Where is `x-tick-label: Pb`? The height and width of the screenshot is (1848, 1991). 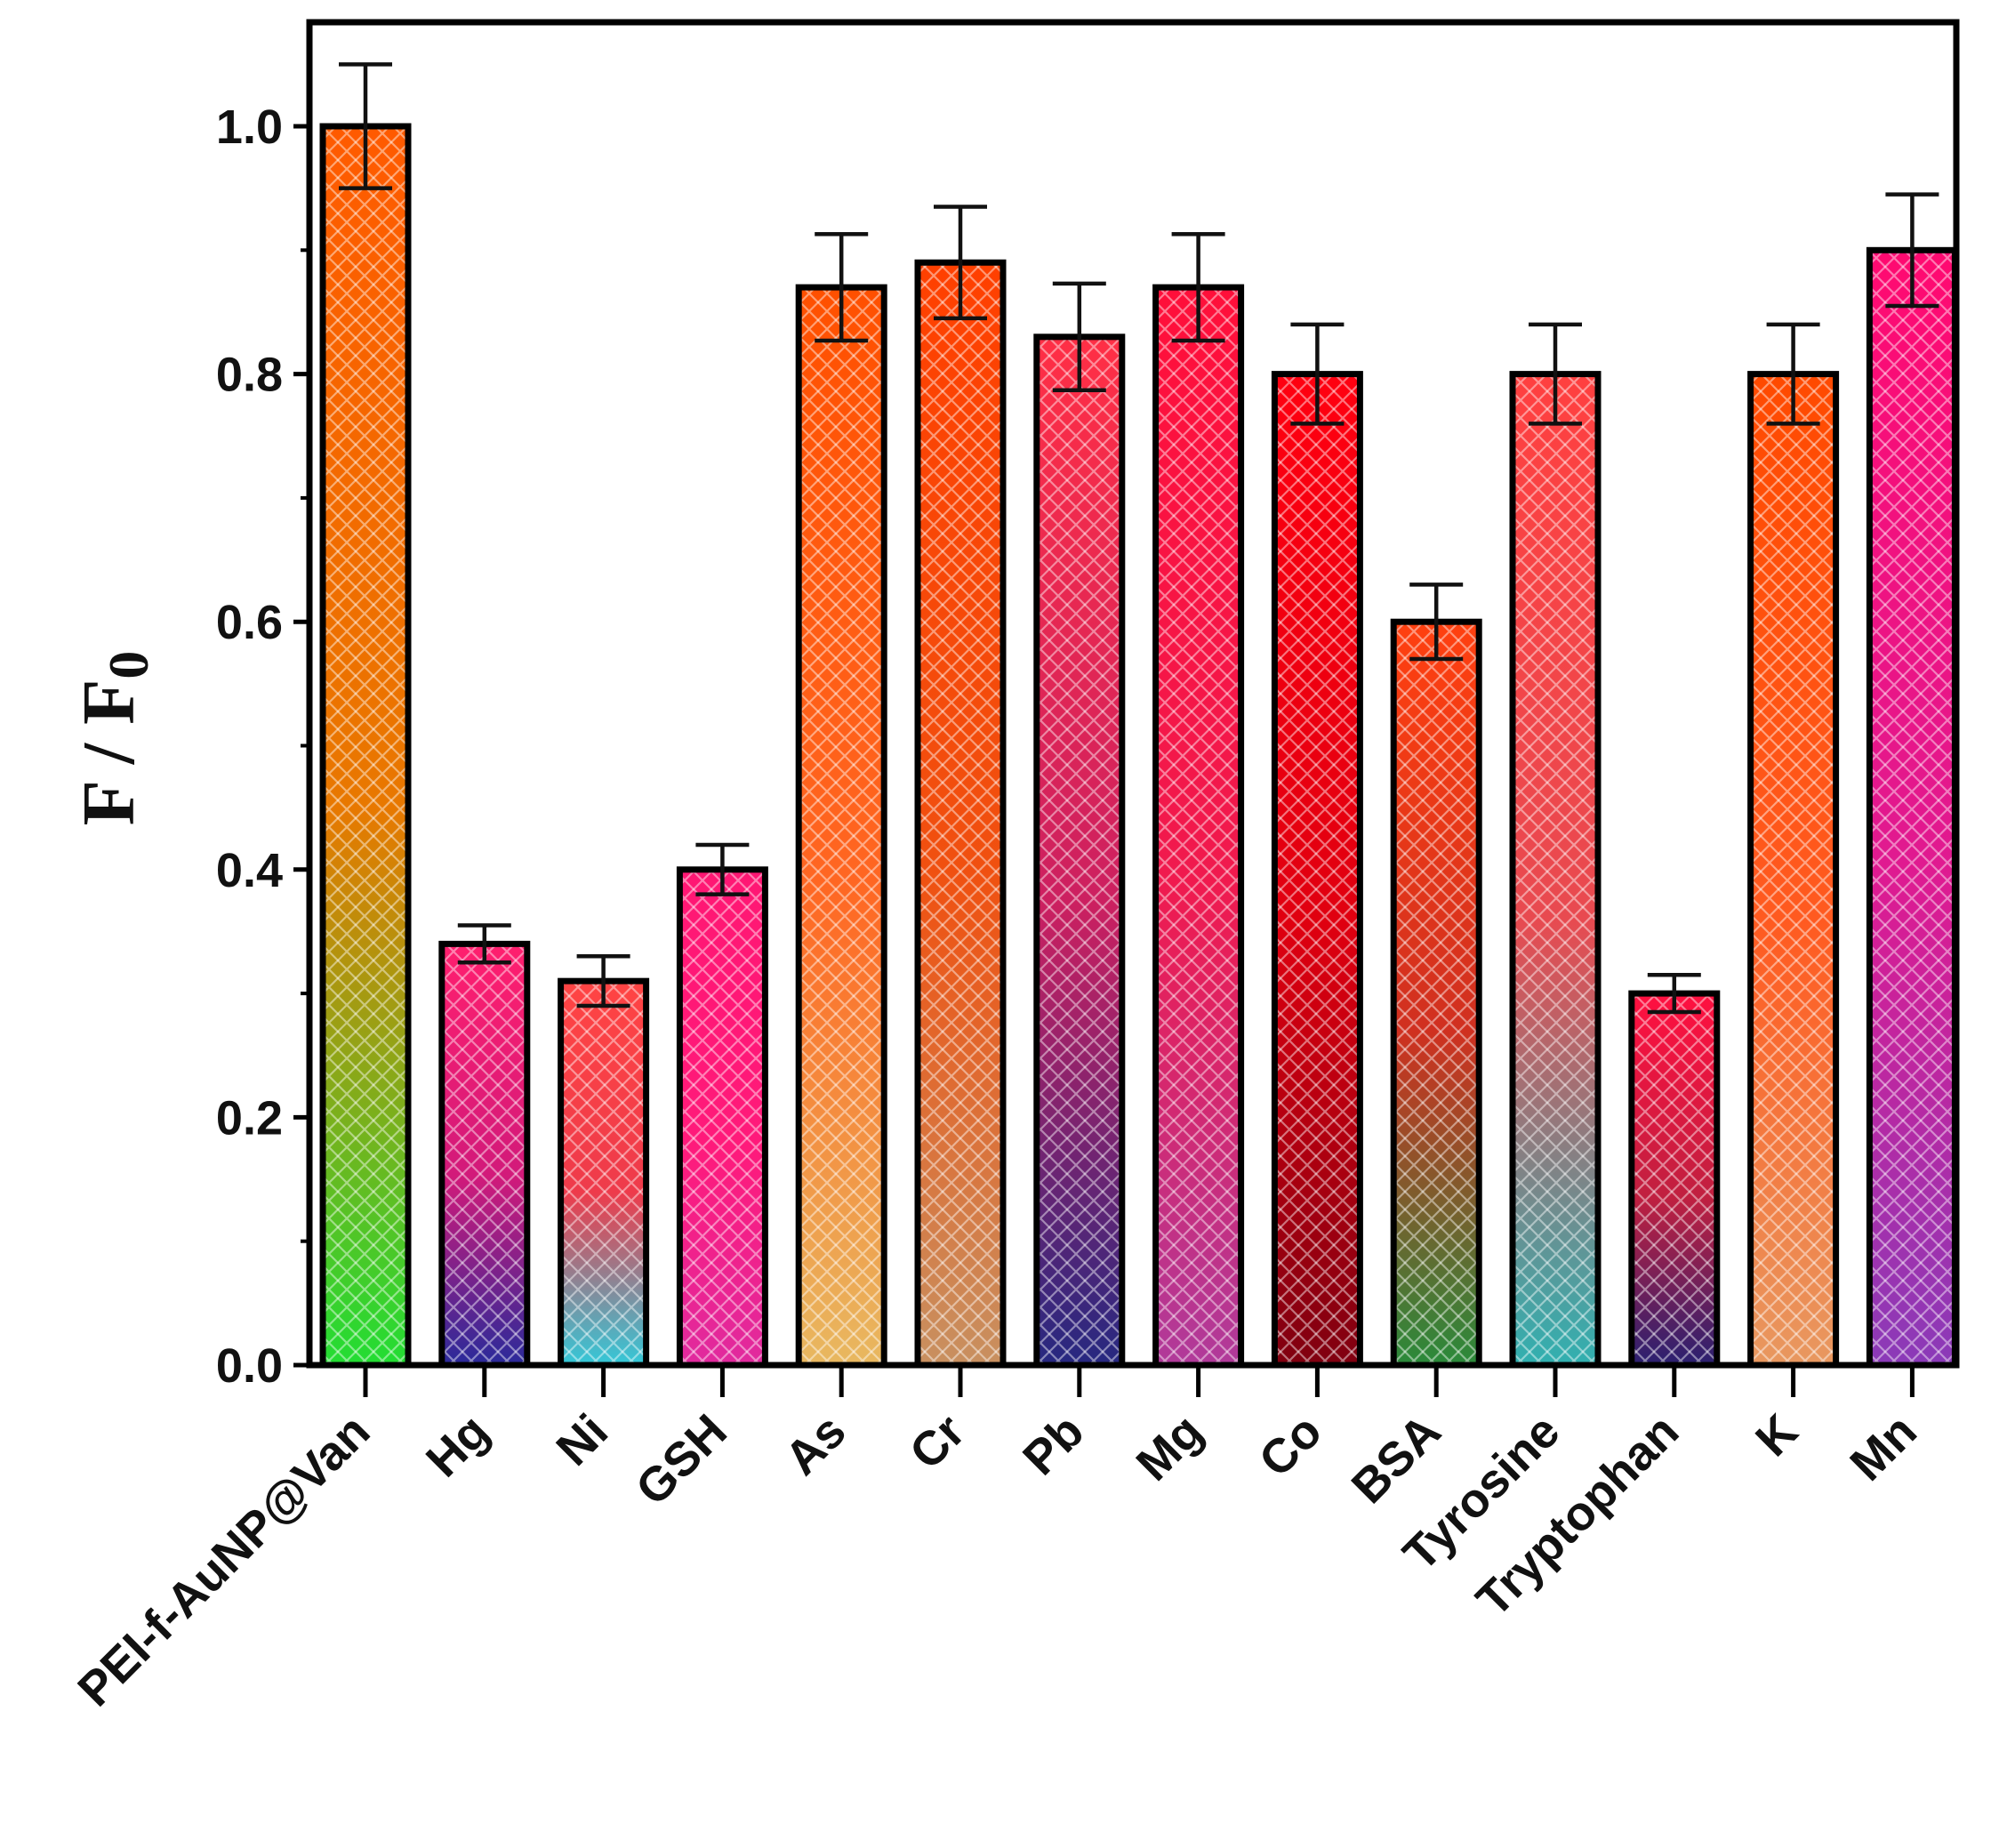
x-tick-label: Pb is located at coordinates (1054, 1444).